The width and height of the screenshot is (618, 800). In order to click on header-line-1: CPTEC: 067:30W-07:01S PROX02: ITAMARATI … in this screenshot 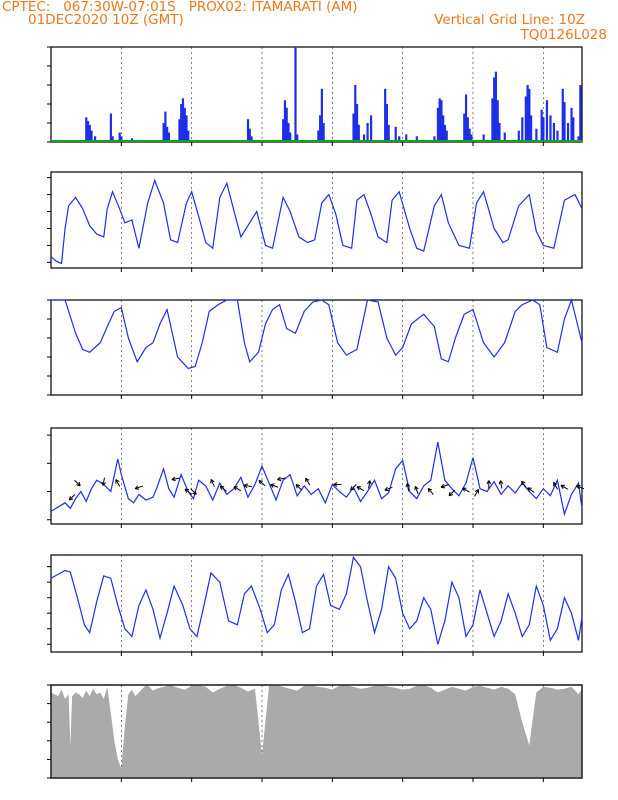, I will do `click(180, 7)`.